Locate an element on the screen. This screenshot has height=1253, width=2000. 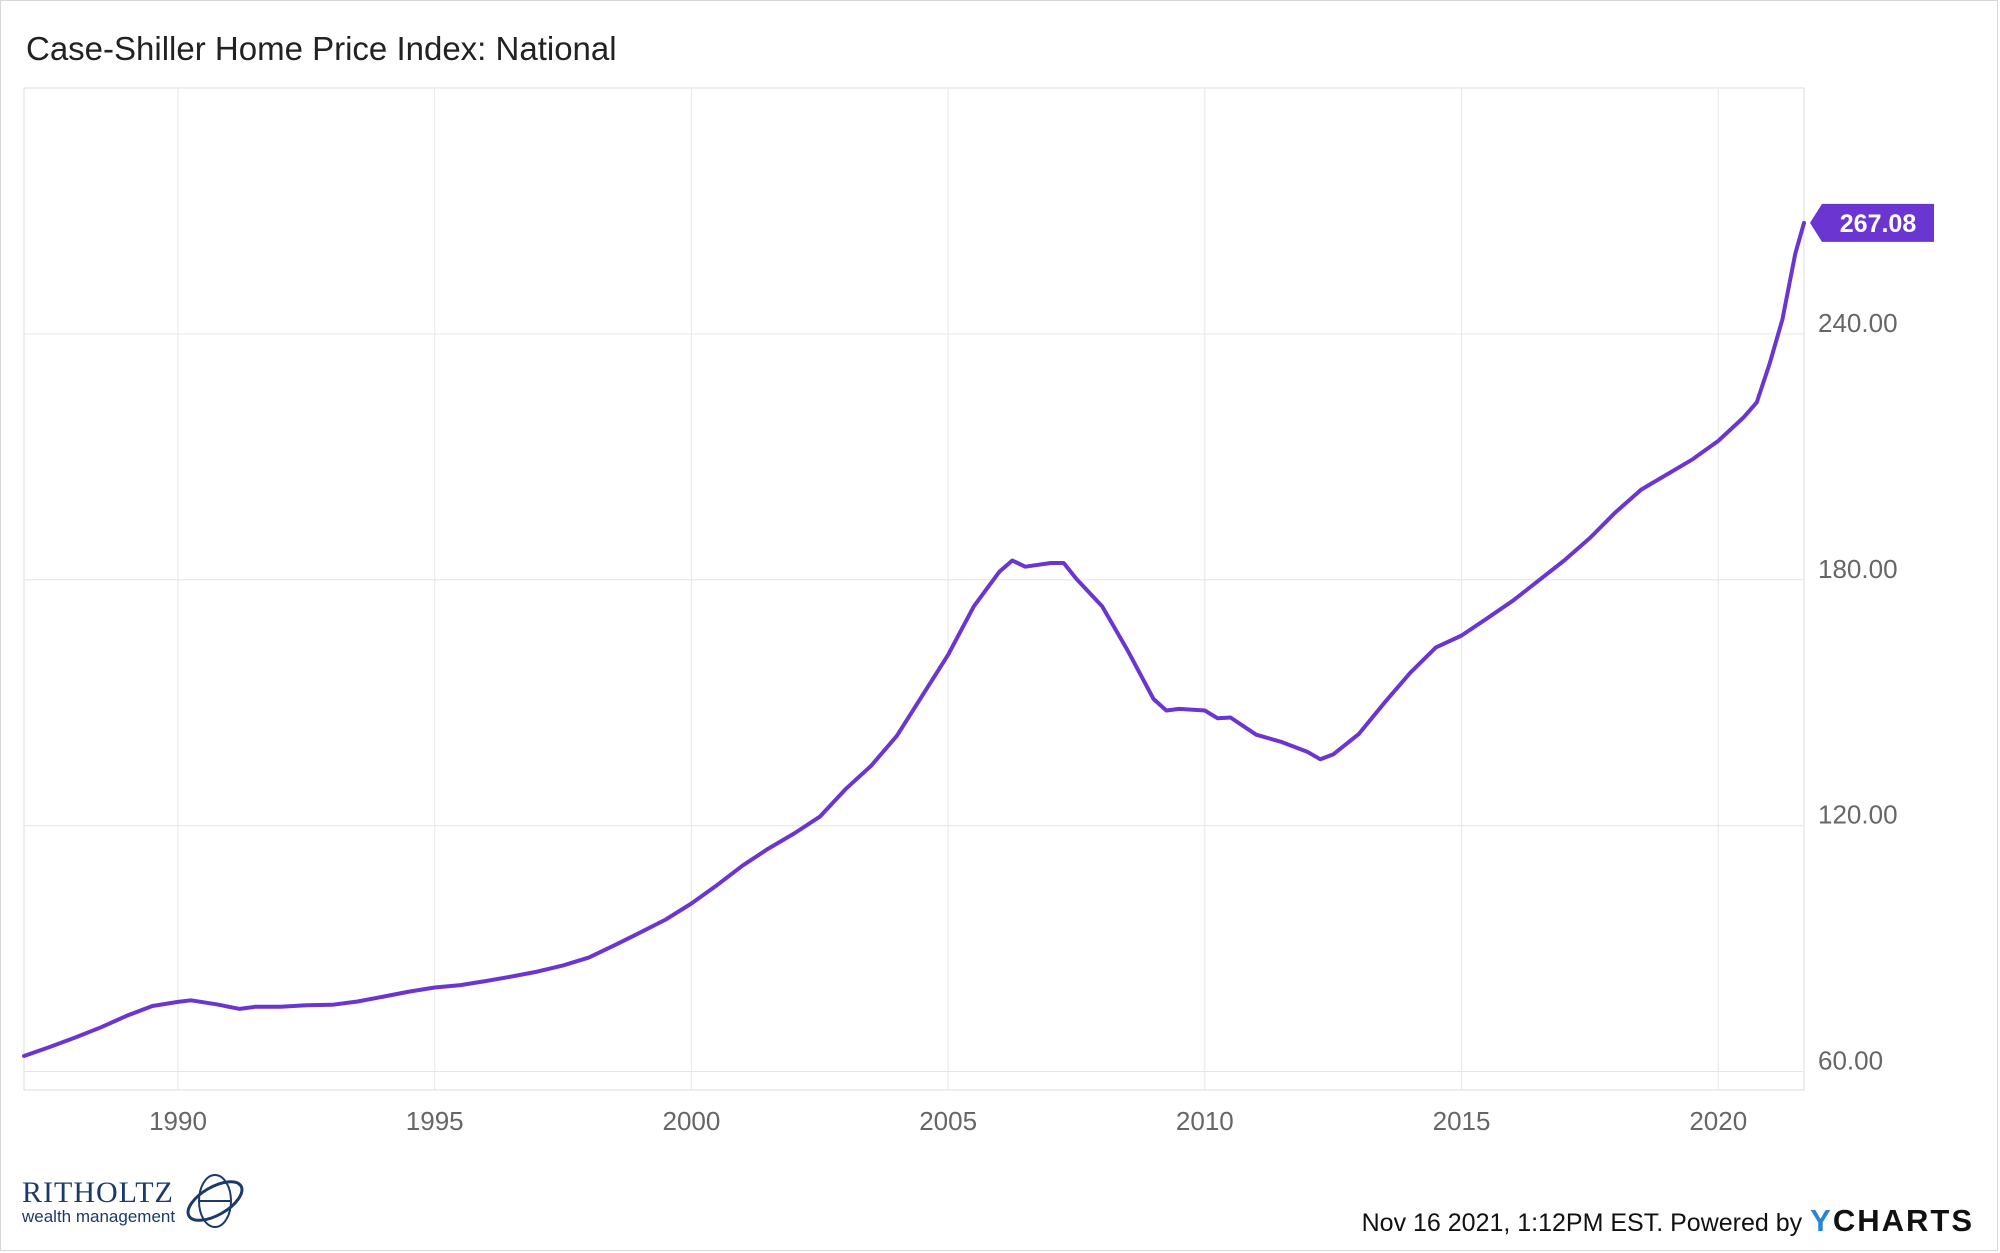
ycharts-brand: YCHARTS is located at coordinates (1892, 1221).